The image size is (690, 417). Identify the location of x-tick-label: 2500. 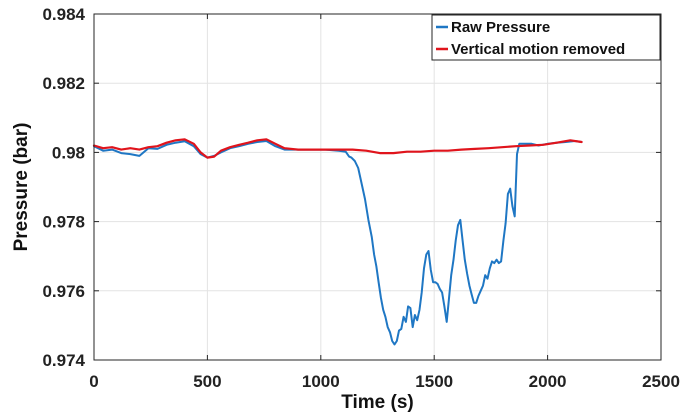
(661, 381).